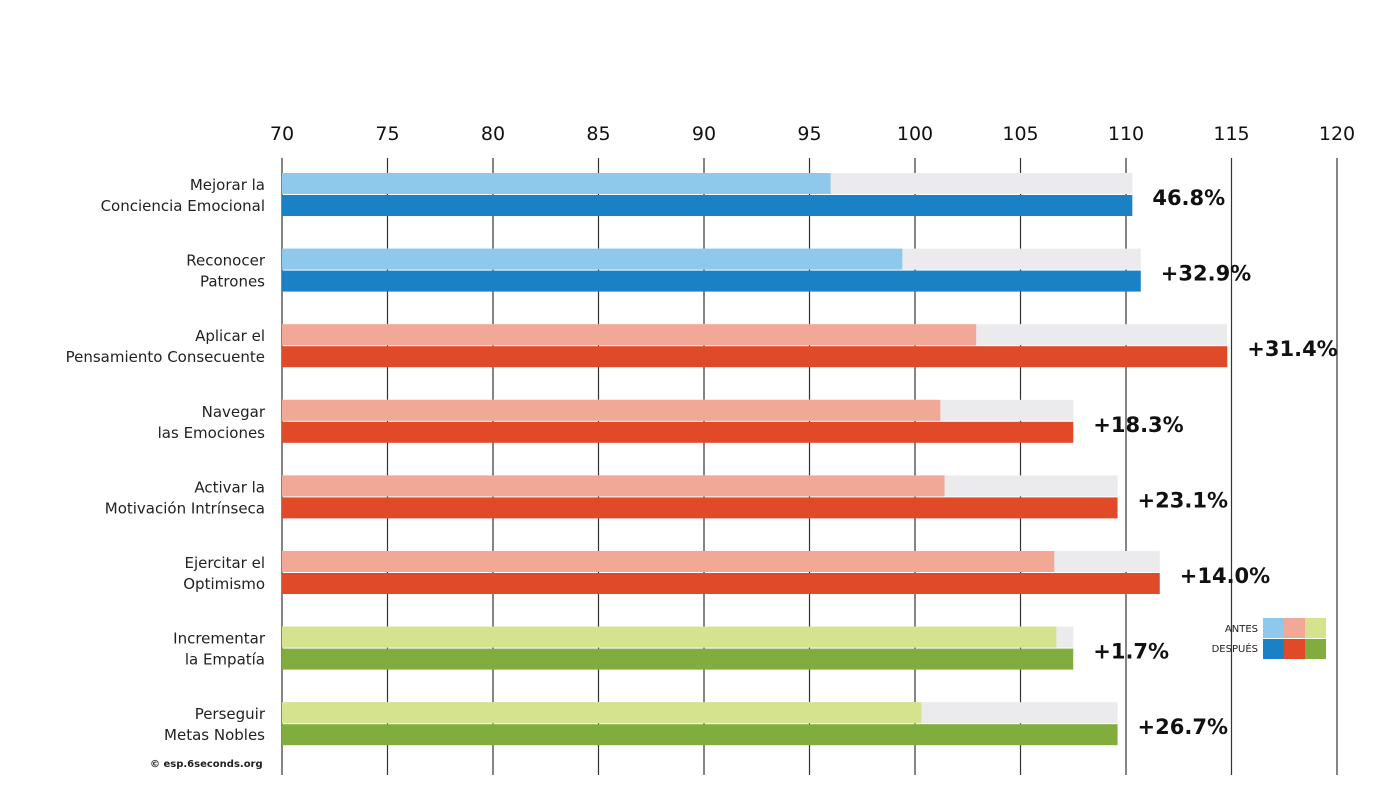 This screenshot has height=811, width=1400. Describe the element at coordinates (282, 134) in the screenshot. I see `x-tick-label-70: 70` at that location.